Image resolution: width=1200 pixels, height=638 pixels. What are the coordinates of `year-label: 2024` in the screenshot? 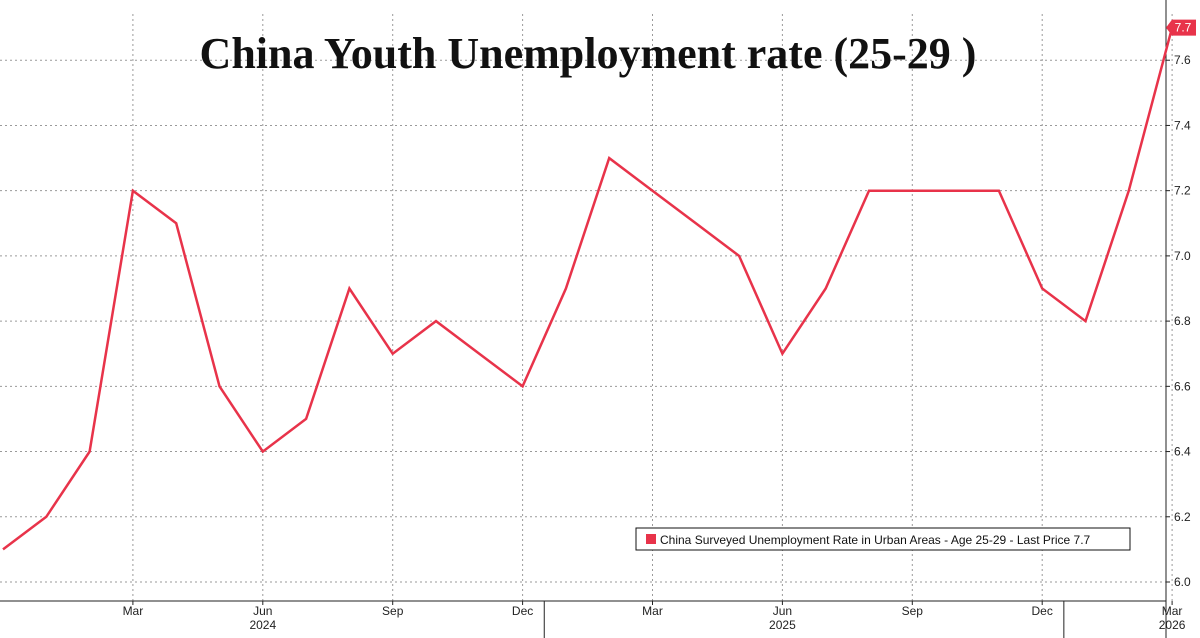 It's located at (262, 625).